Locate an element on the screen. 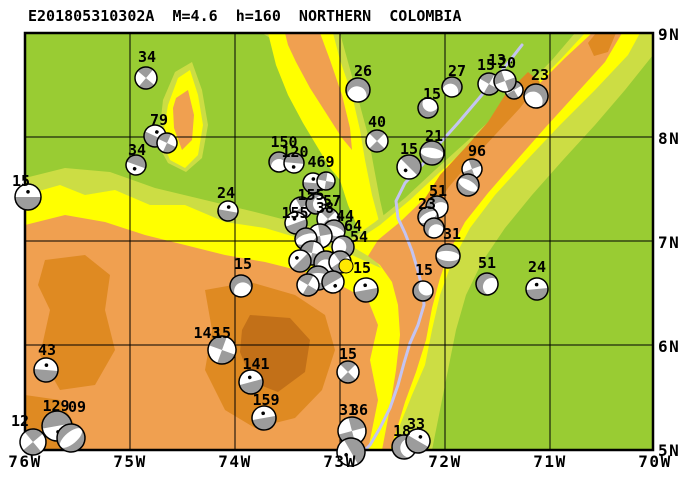 This screenshot has width=685, height=478. mechanism-depth-label: 120 is located at coordinates (294, 152).